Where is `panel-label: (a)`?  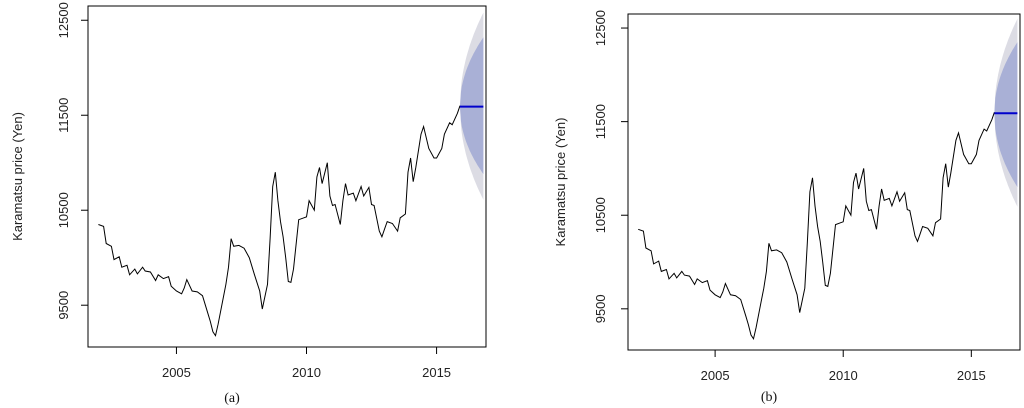 panel-label: (a) is located at coordinates (232, 398).